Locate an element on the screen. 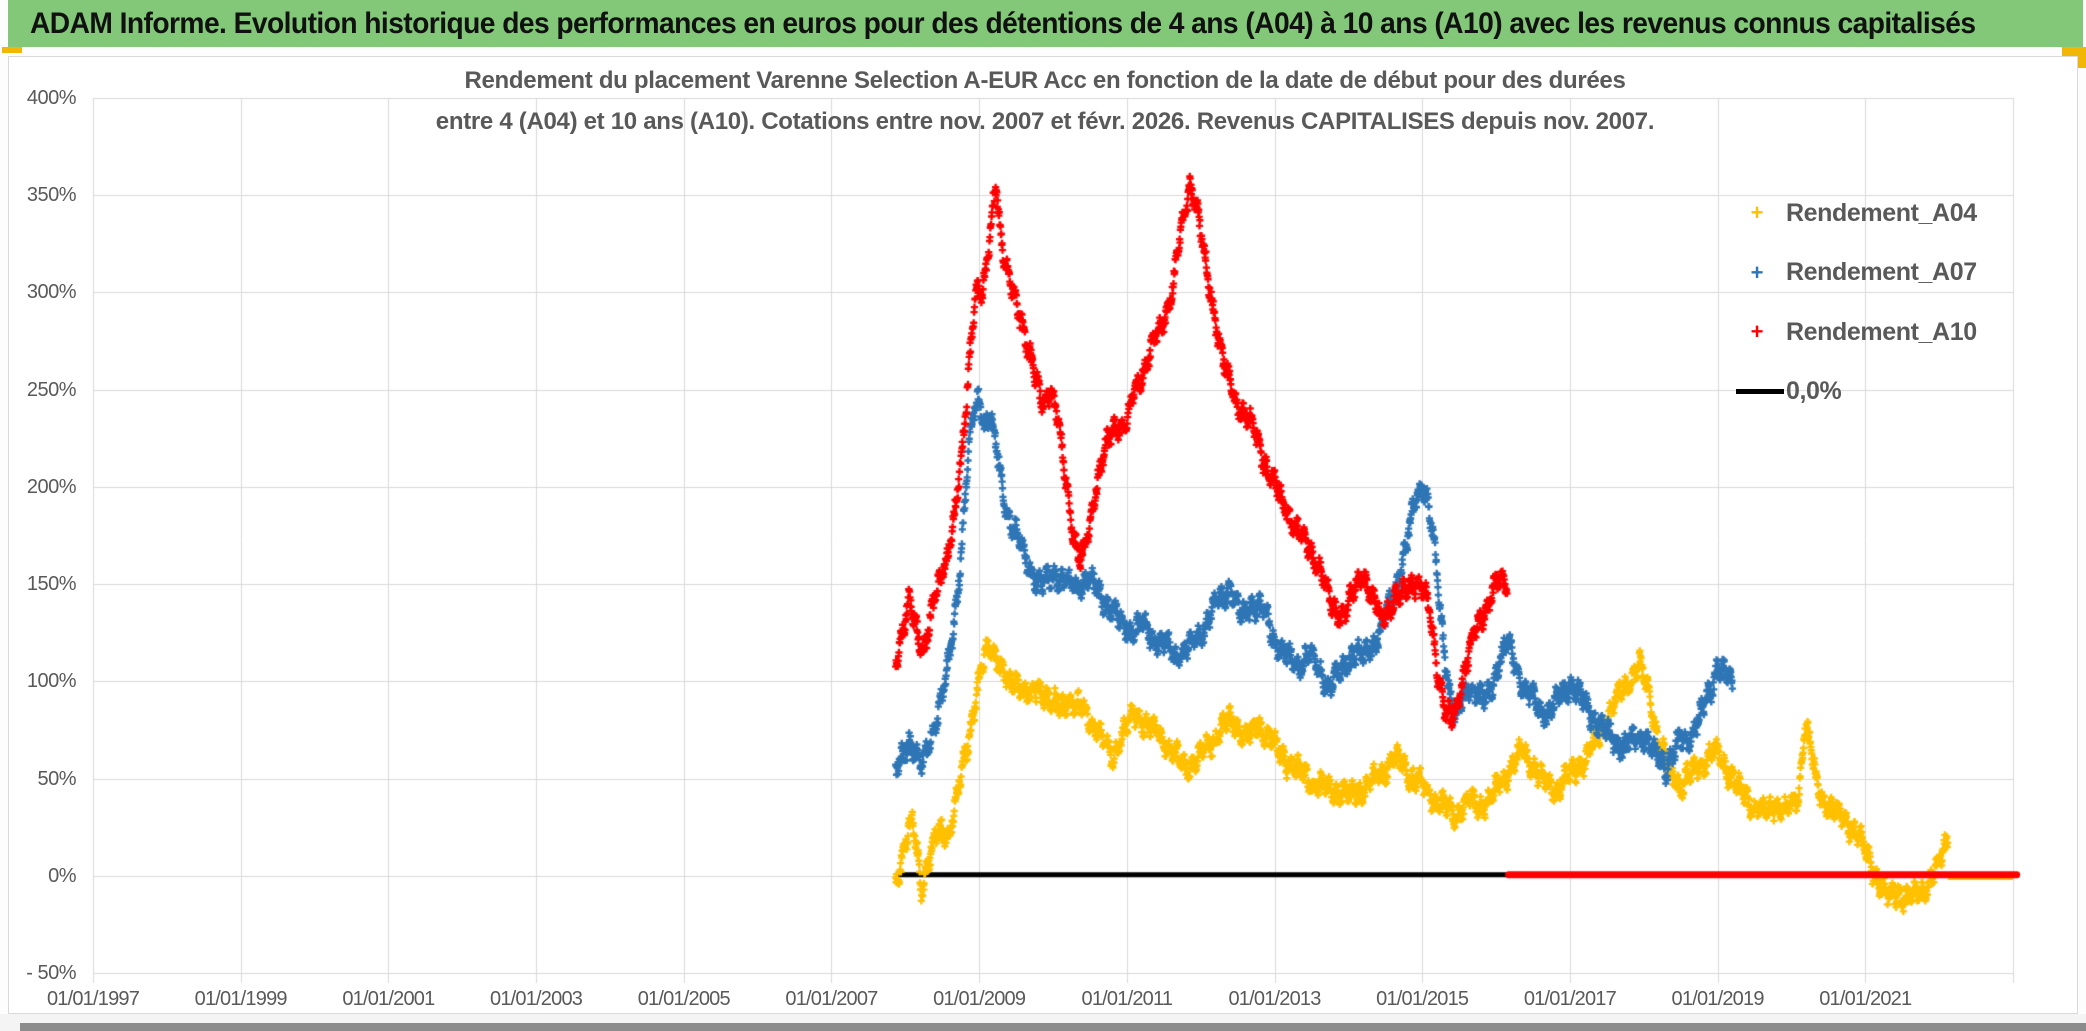 The width and height of the screenshot is (2086, 1031). zero-line-sample is located at coordinates (1760, 391).